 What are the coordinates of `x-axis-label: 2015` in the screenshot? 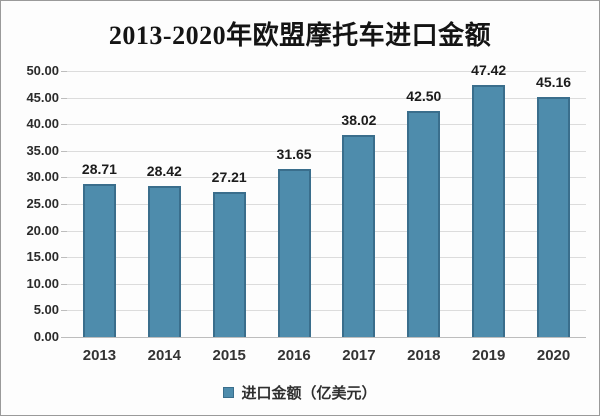 It's located at (229, 355).